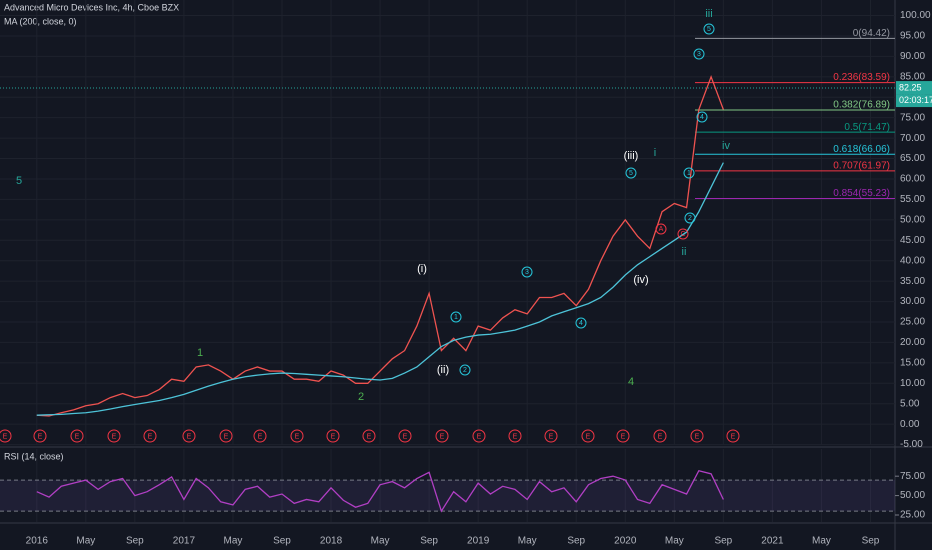 The height and width of the screenshot is (550, 932). What do you see at coordinates (912, 281) in the screenshot?
I see `y-tick-label: 35.00` at bounding box center [912, 281].